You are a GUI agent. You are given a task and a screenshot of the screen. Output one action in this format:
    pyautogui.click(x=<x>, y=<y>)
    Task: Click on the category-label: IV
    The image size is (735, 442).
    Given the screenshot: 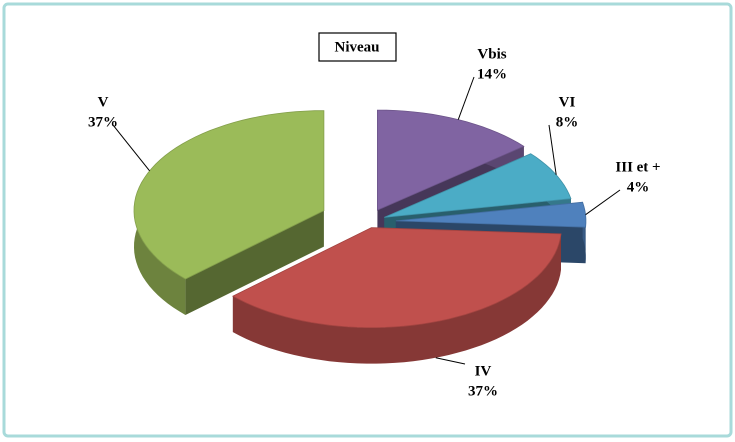 What is the action you would take?
    pyautogui.click(x=483, y=371)
    